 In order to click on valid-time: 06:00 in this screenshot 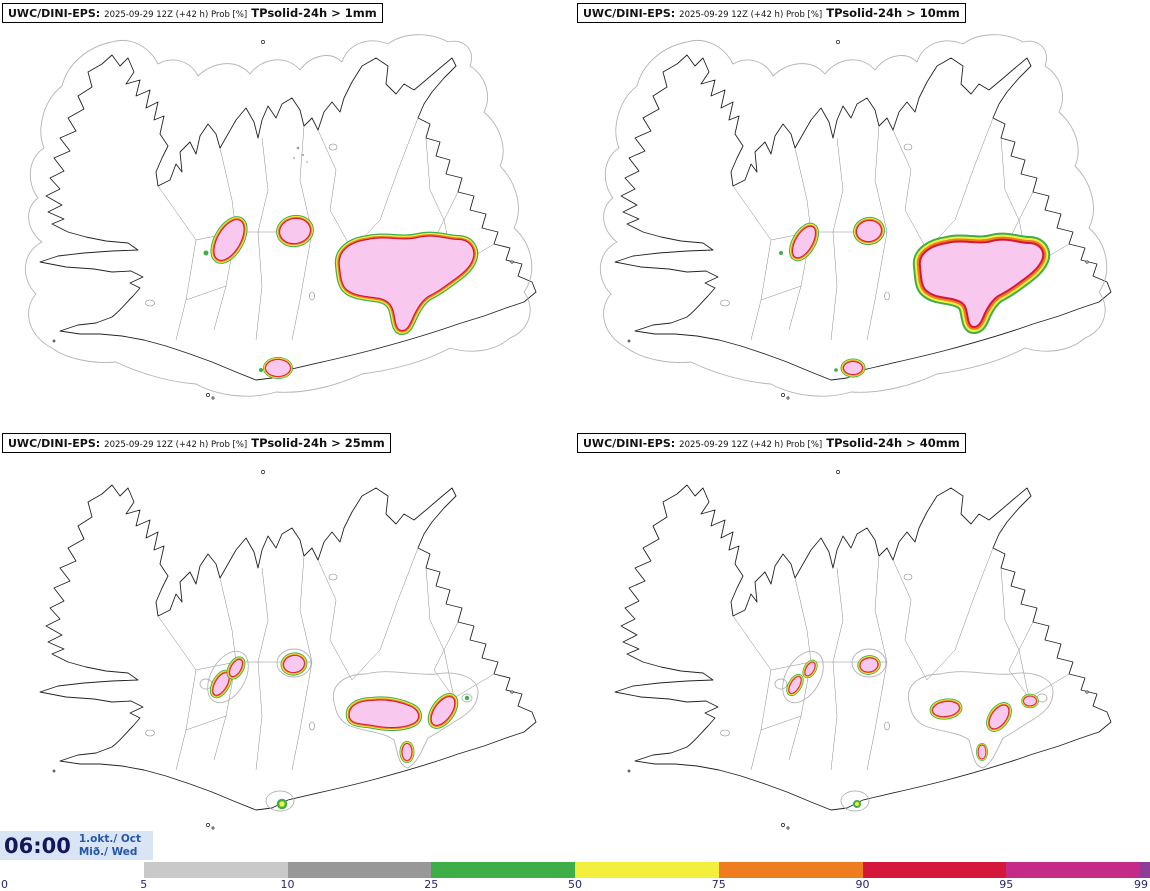, I will do `click(37, 845)`.